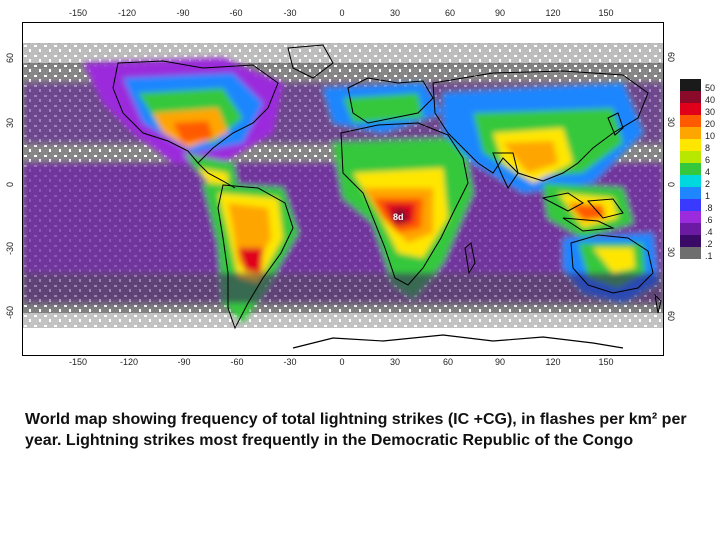 Image resolution: width=720 pixels, height=540 pixels. Describe the element at coordinates (710, 100) in the screenshot. I see `legend-label: 40` at that location.